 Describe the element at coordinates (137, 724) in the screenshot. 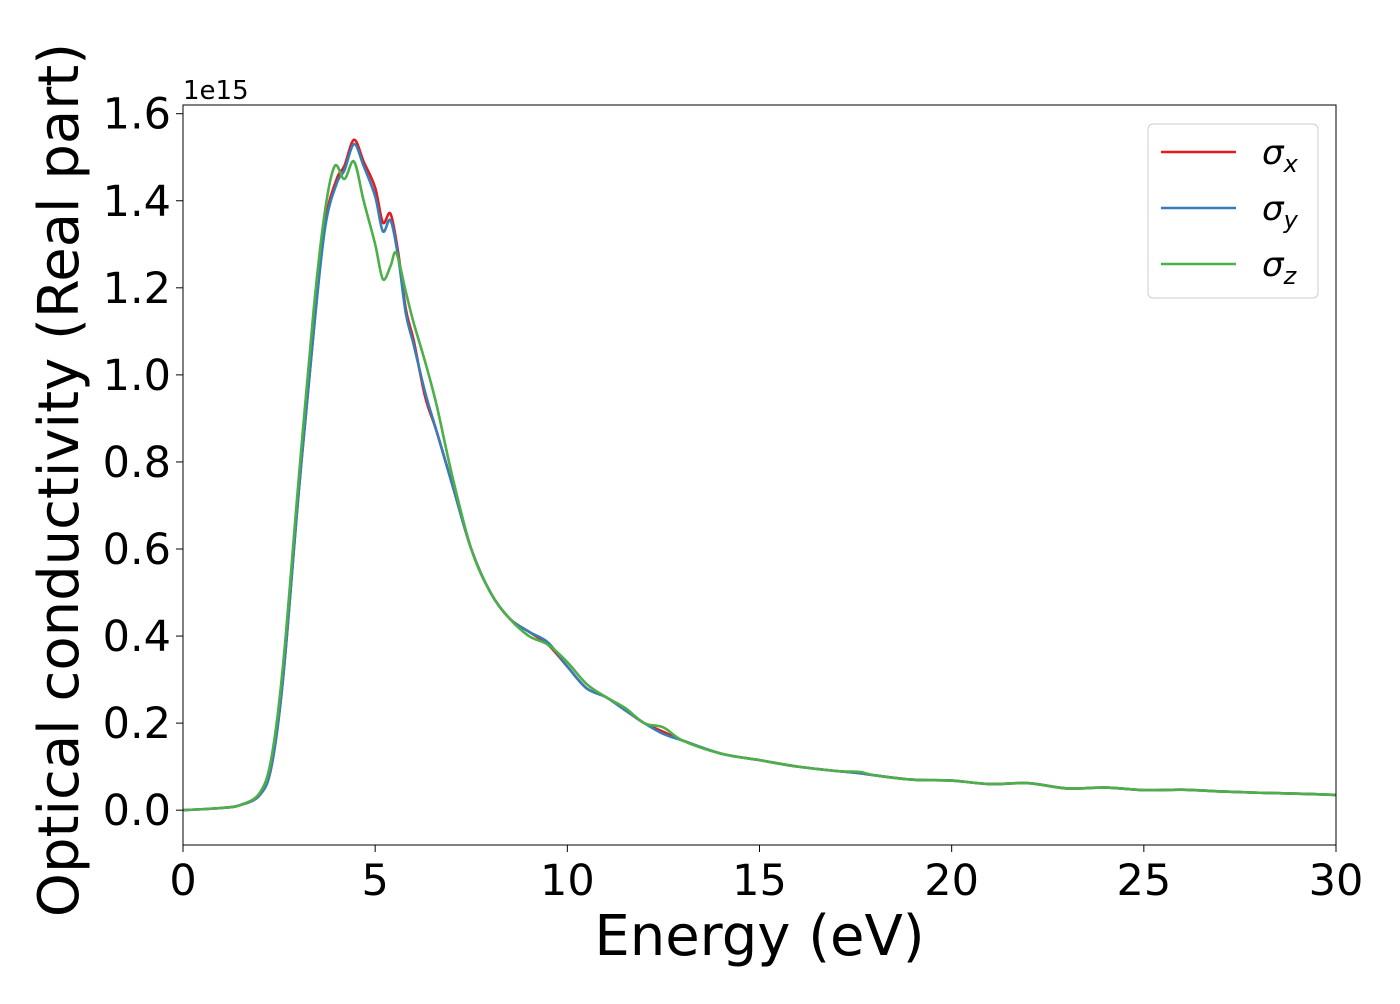

I see `y-tick-label: 0.2` at that location.